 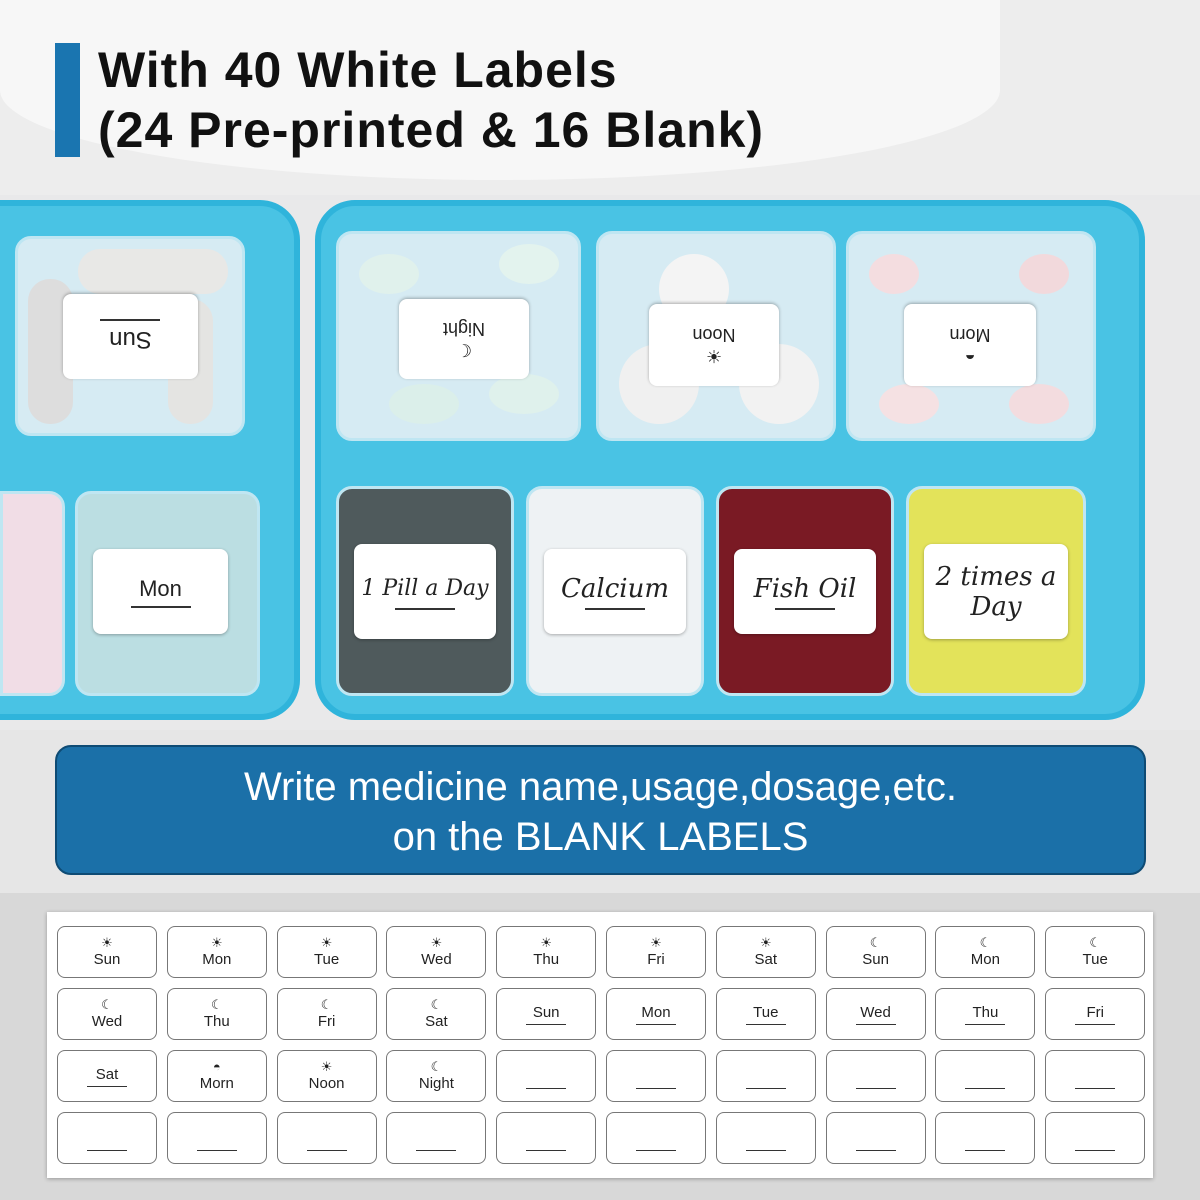 What do you see at coordinates (875, 1014) in the screenshot?
I see `sticker-label: Wed` at bounding box center [875, 1014].